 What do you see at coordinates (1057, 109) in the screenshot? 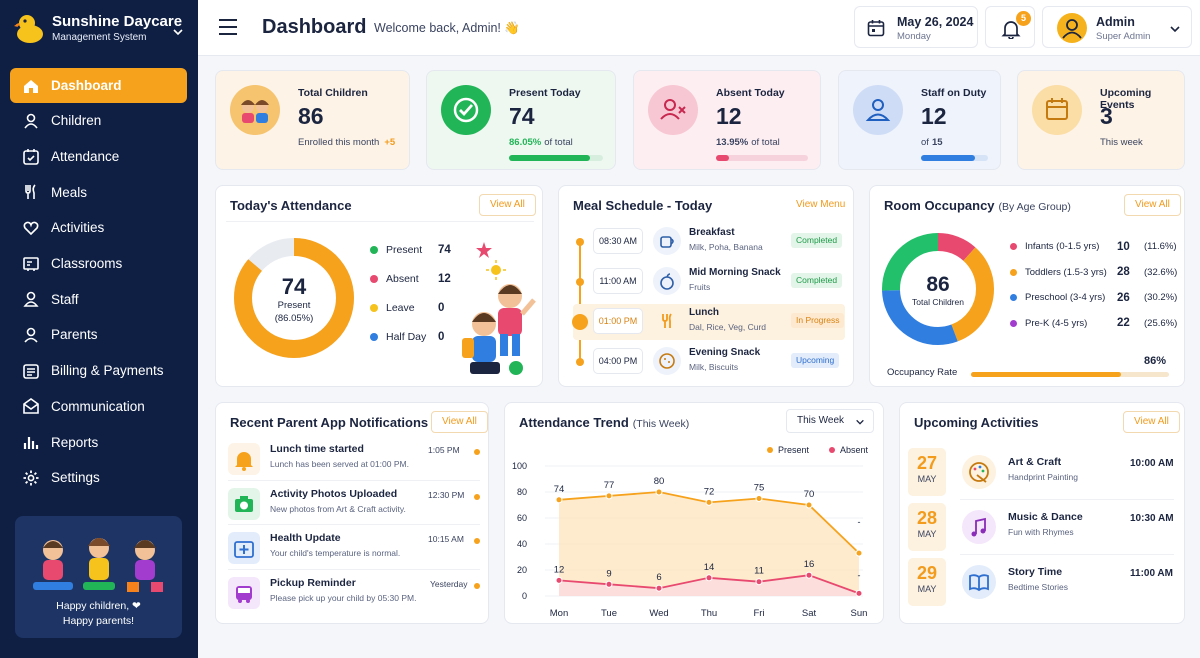
I see `calendar-icon` at bounding box center [1057, 109].